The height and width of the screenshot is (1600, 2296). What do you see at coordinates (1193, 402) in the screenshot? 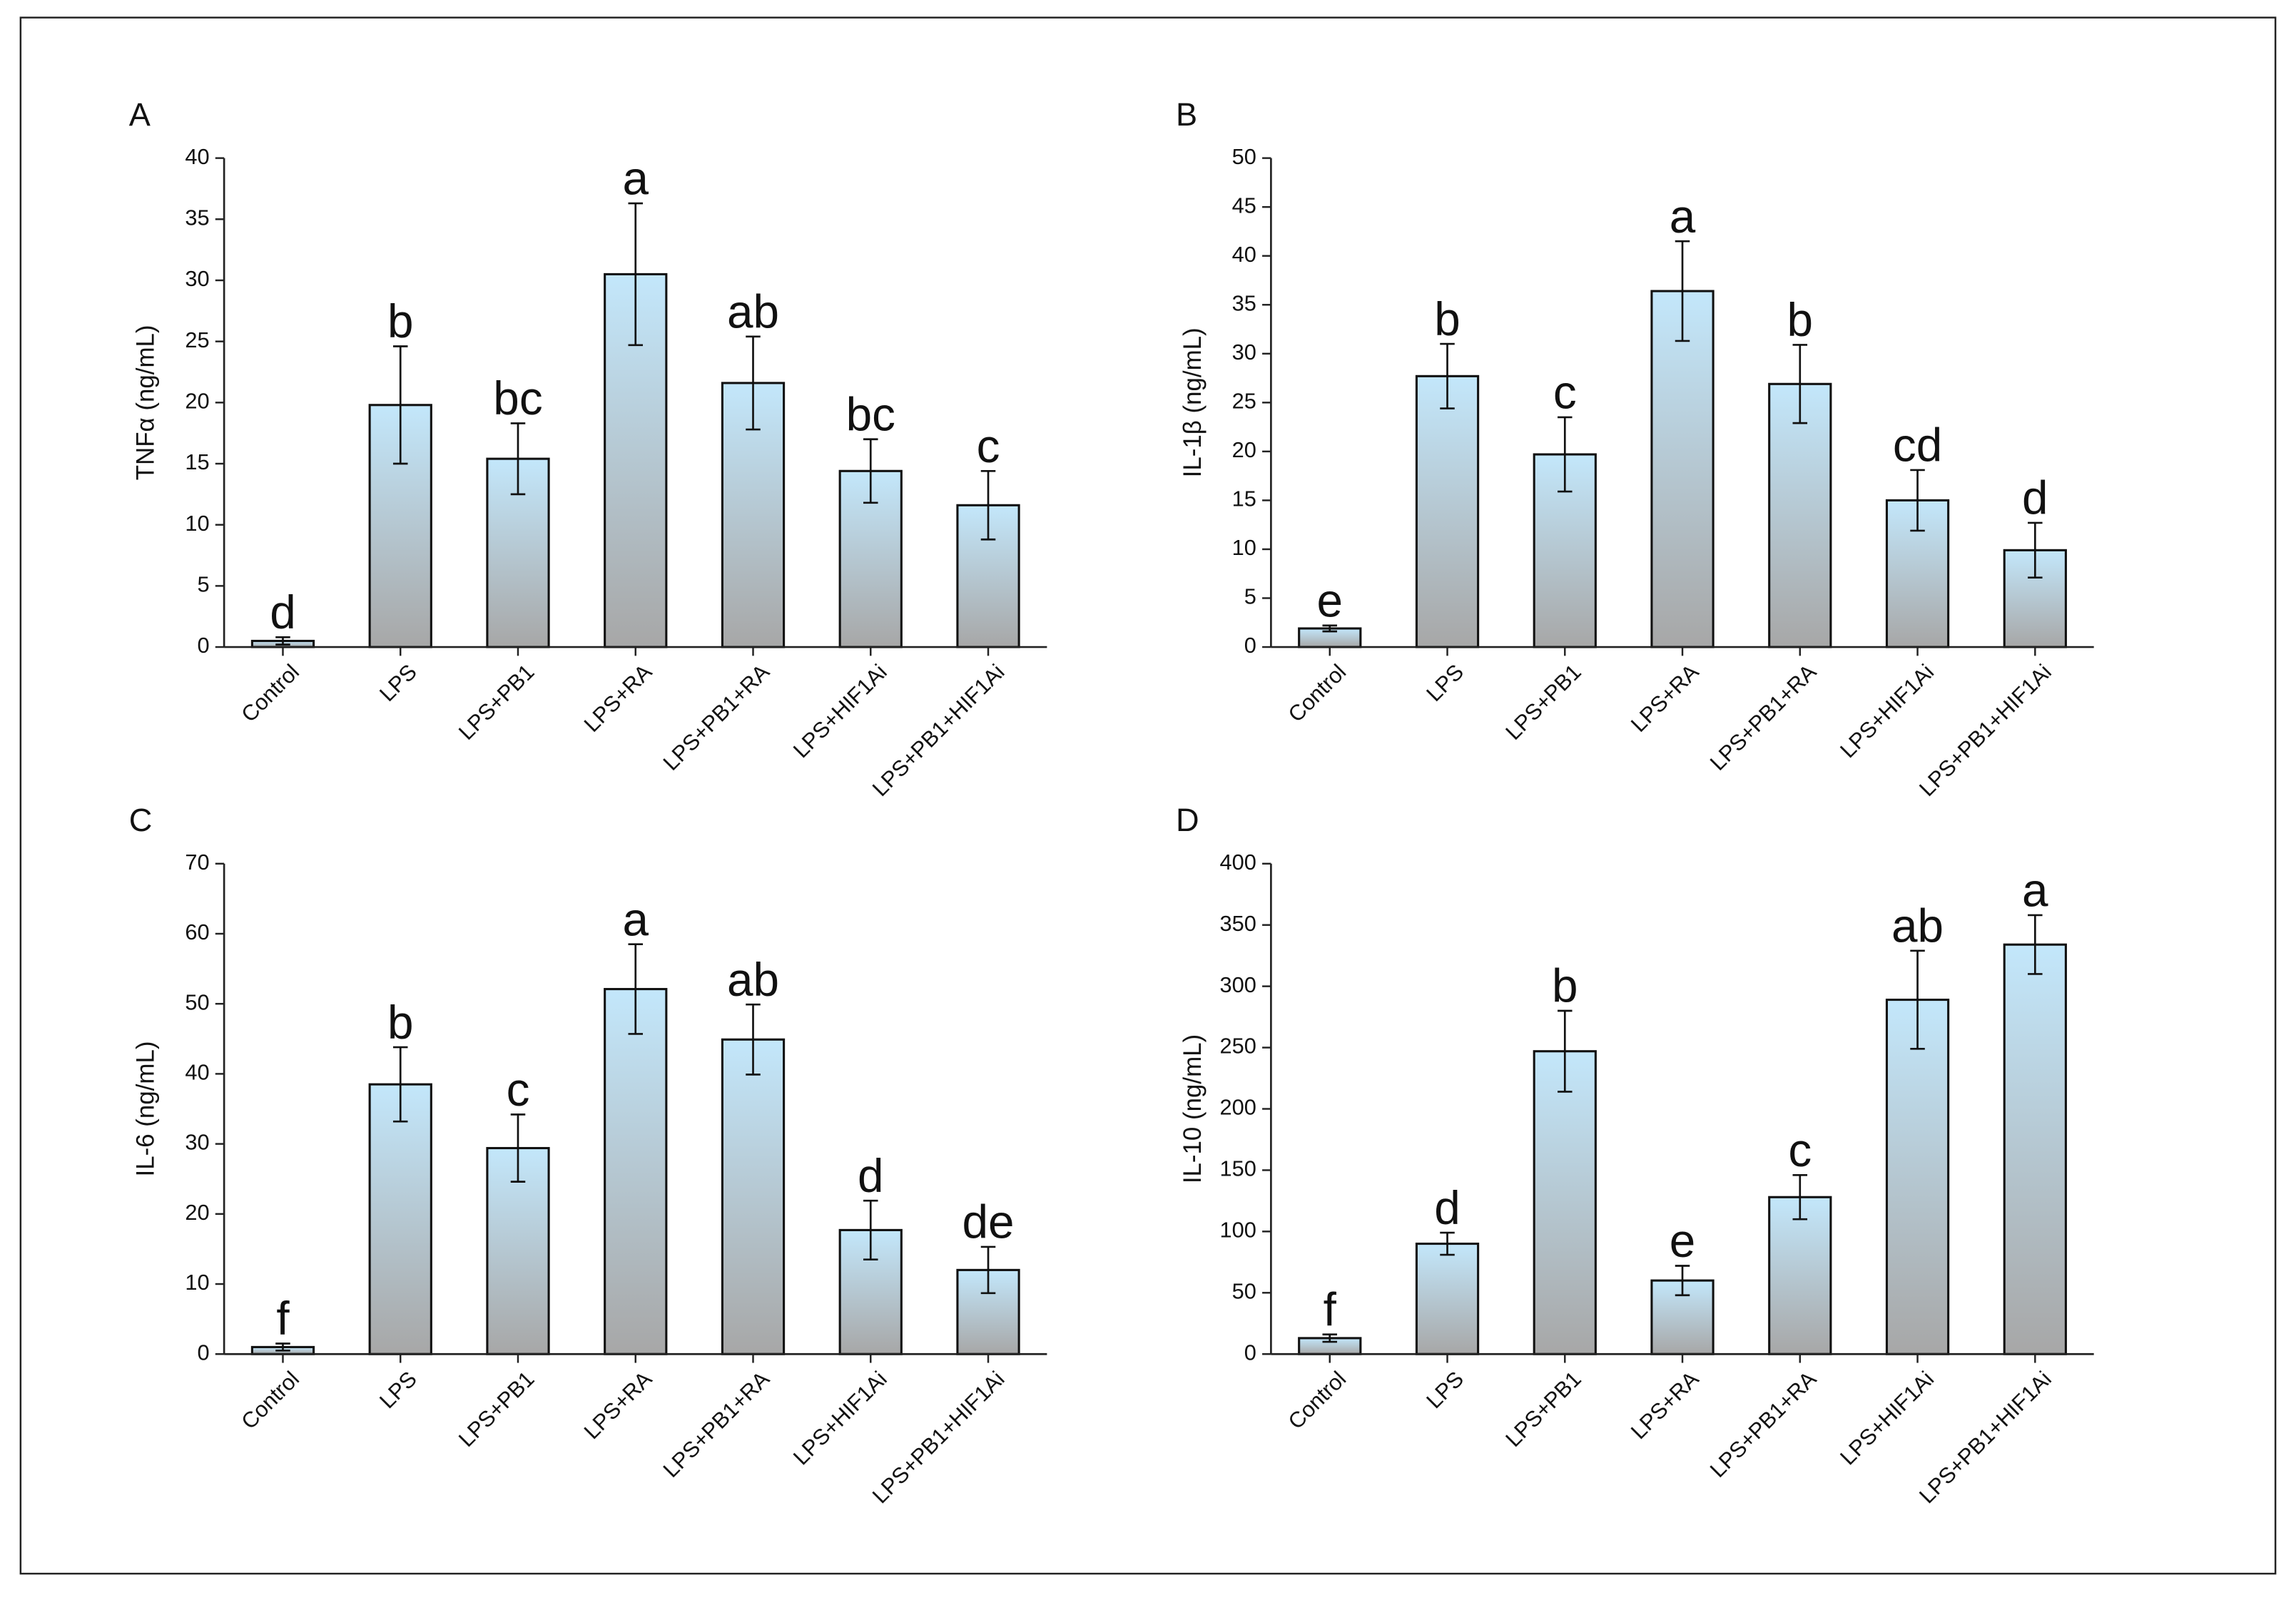
I see `y-axis-title: IL-1β (ng/mL)` at bounding box center [1193, 402].